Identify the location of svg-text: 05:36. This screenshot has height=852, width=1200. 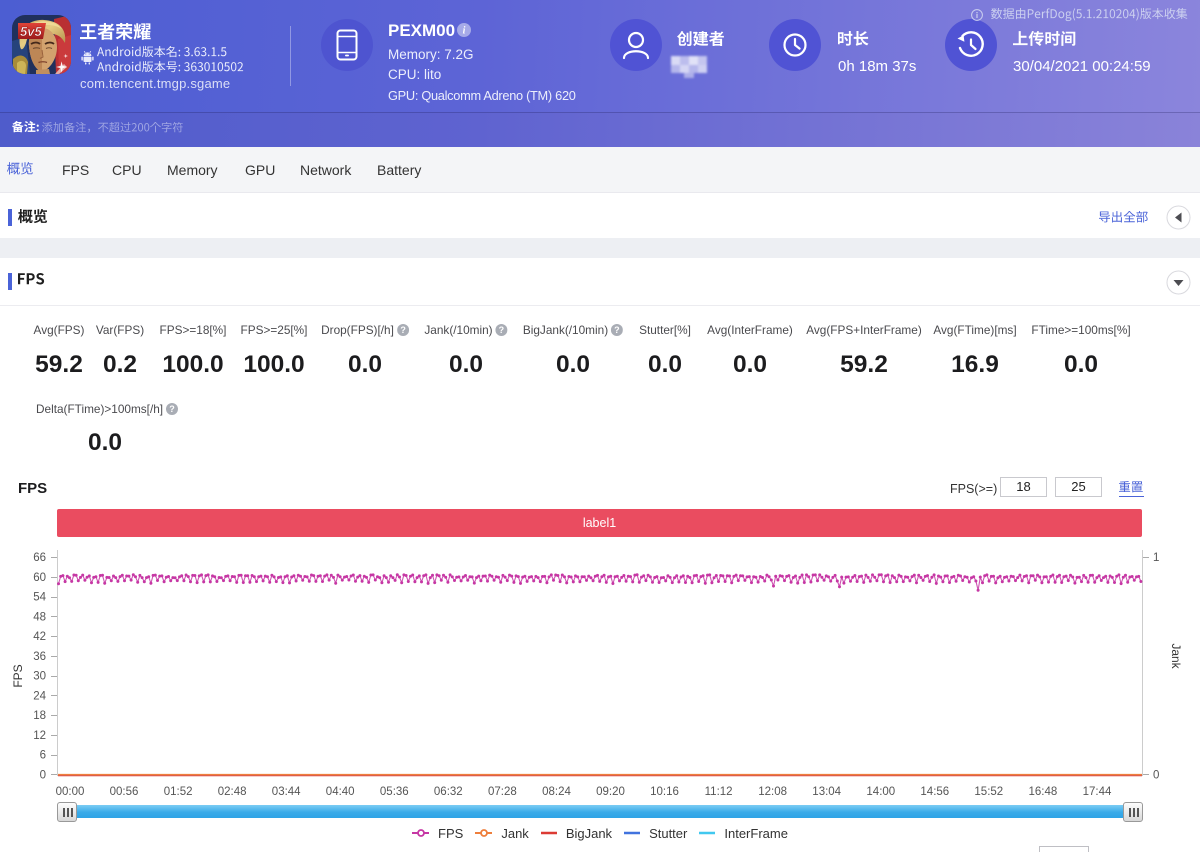
(394, 792).